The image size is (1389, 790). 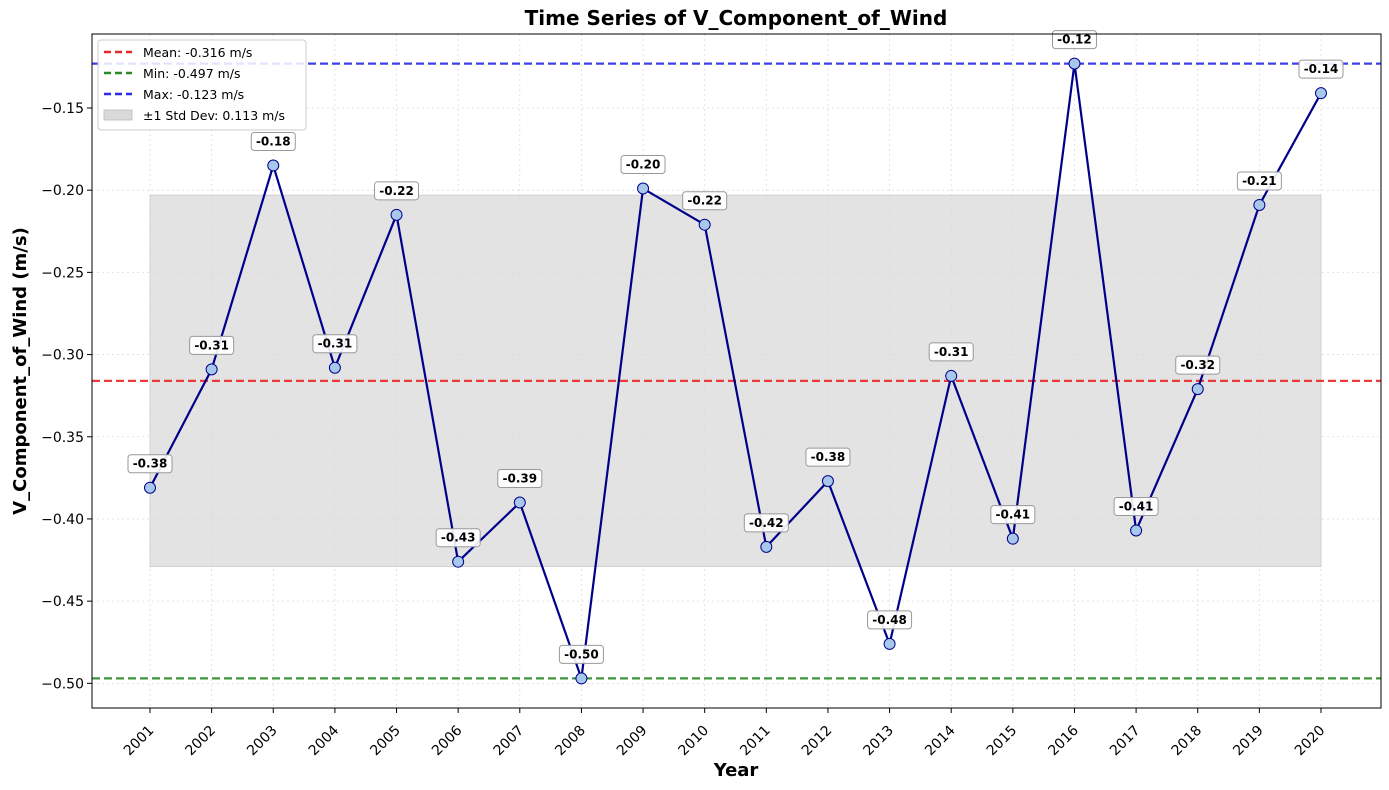 I want to click on data-label: -0.14, so click(x=1321, y=69).